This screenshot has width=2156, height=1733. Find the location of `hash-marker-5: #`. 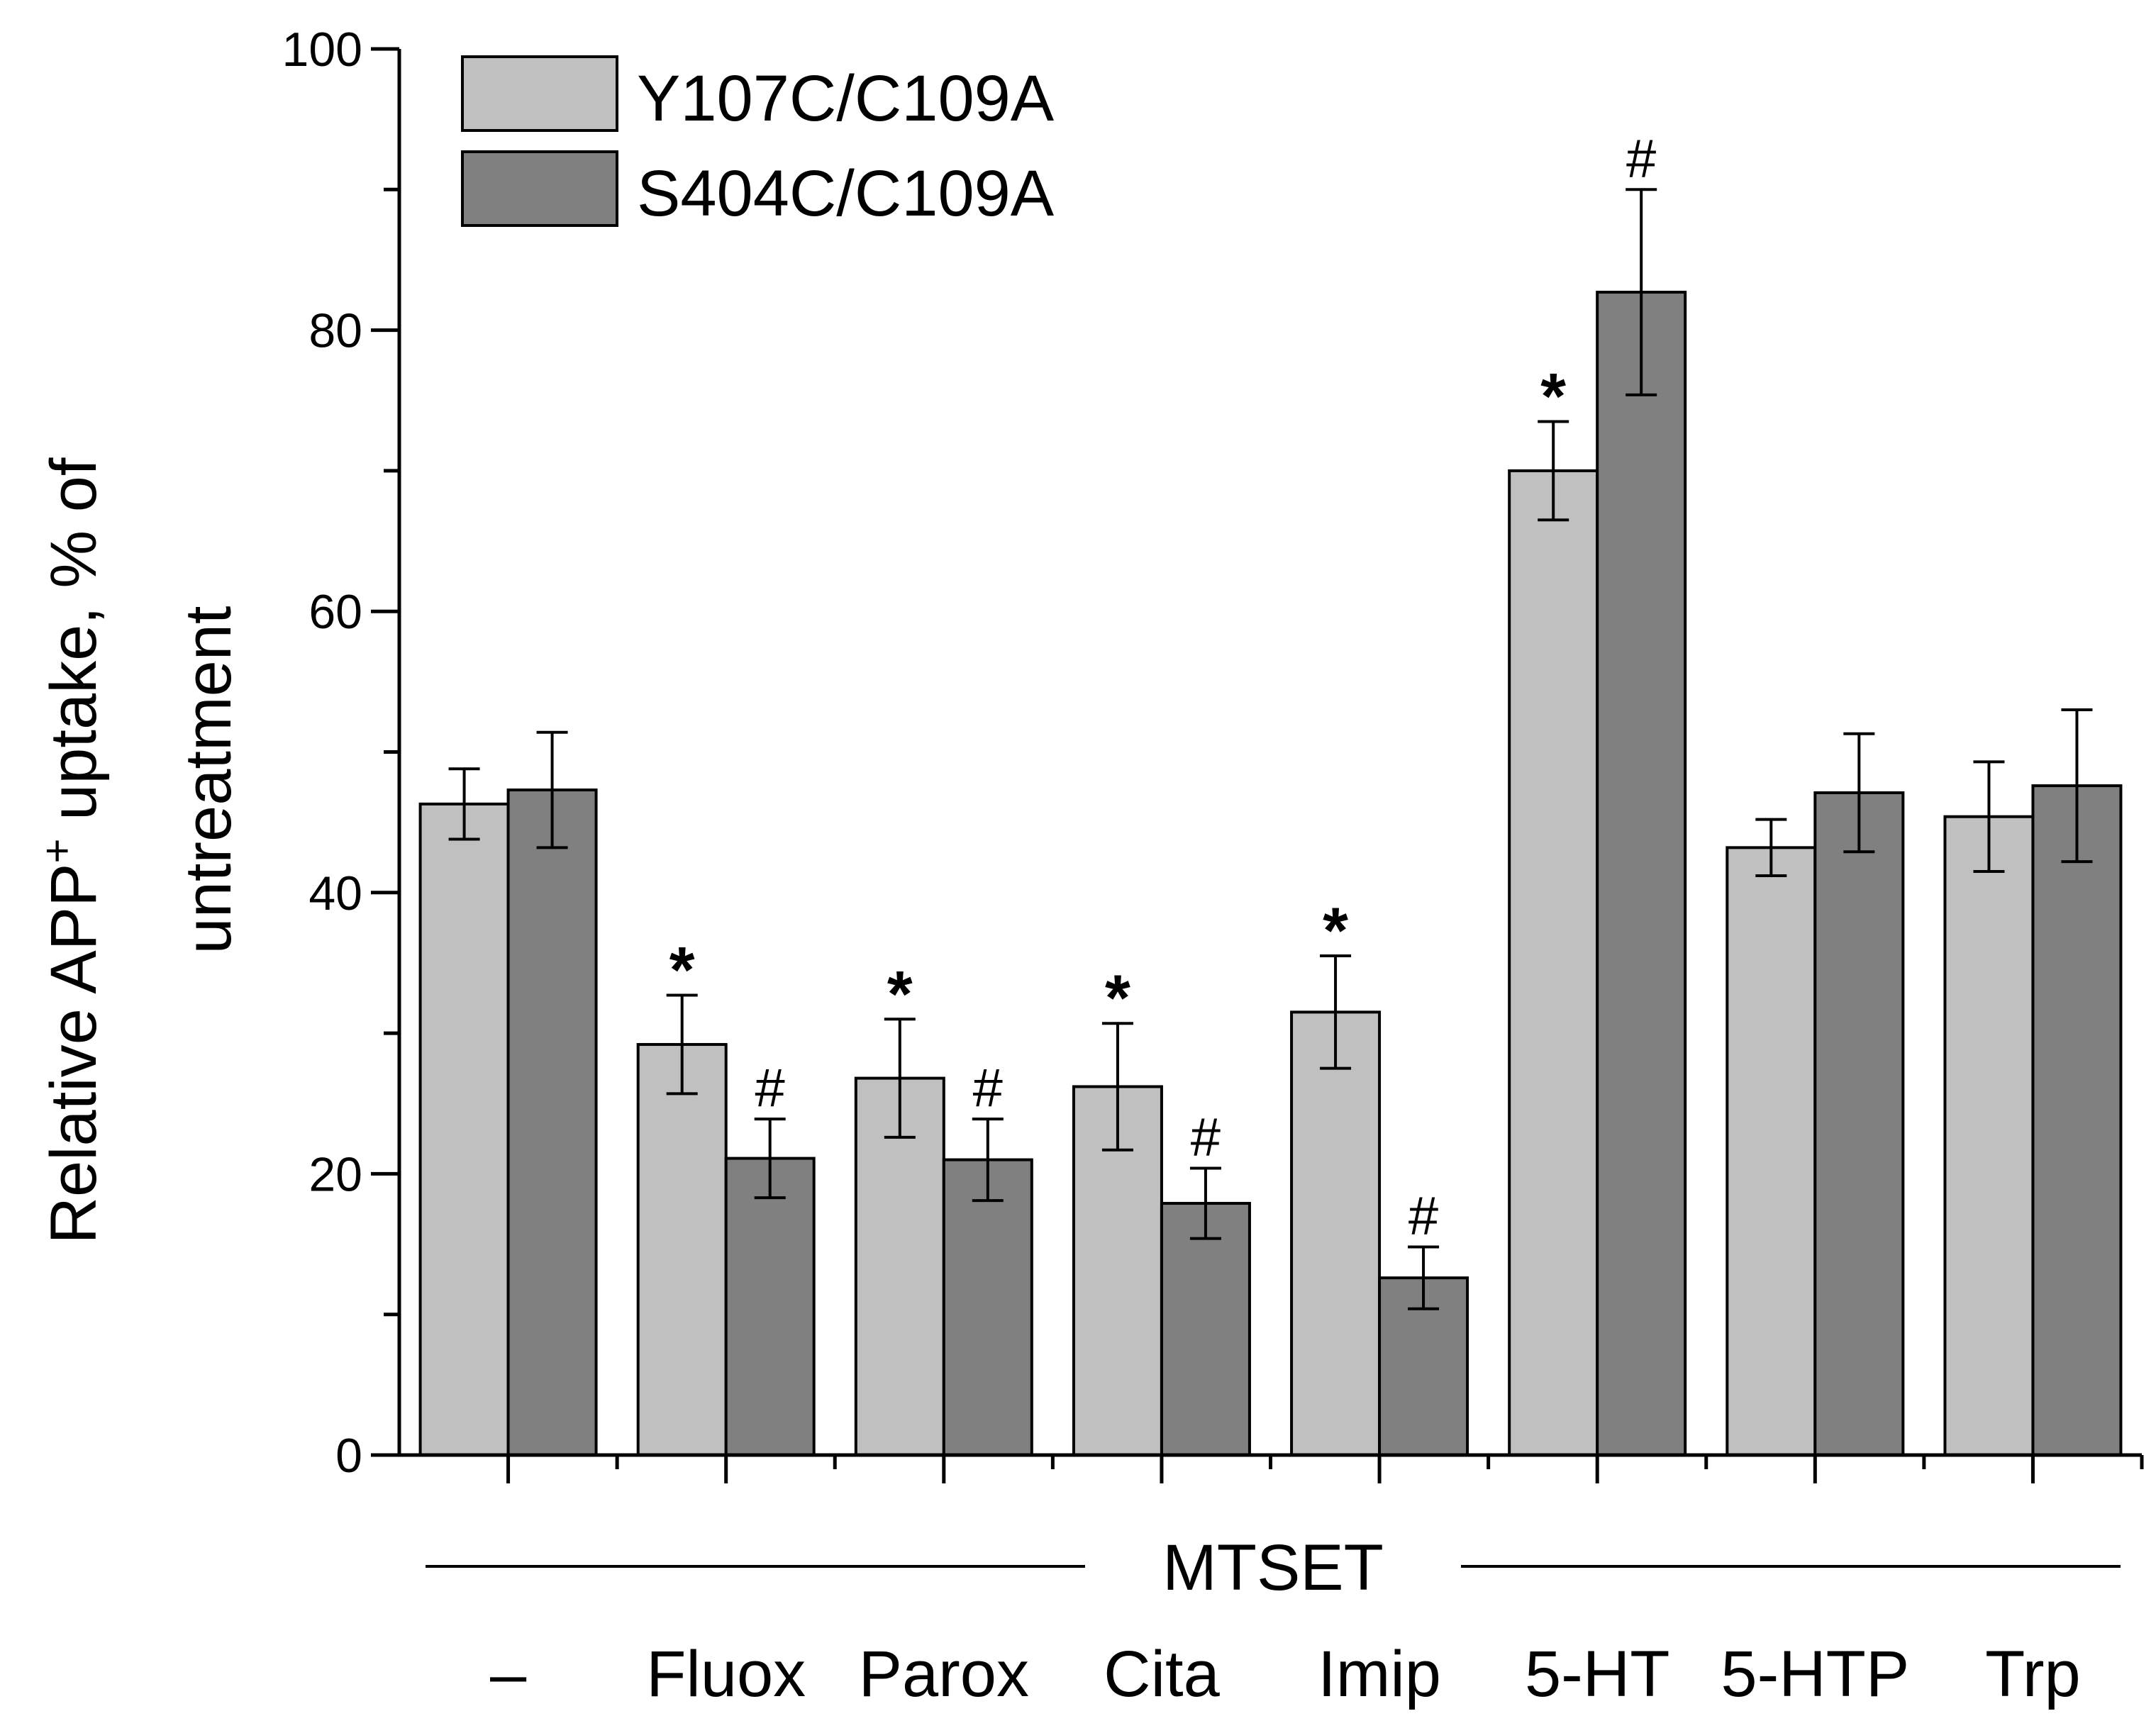

hash-marker-5: # is located at coordinates (1641, 158).